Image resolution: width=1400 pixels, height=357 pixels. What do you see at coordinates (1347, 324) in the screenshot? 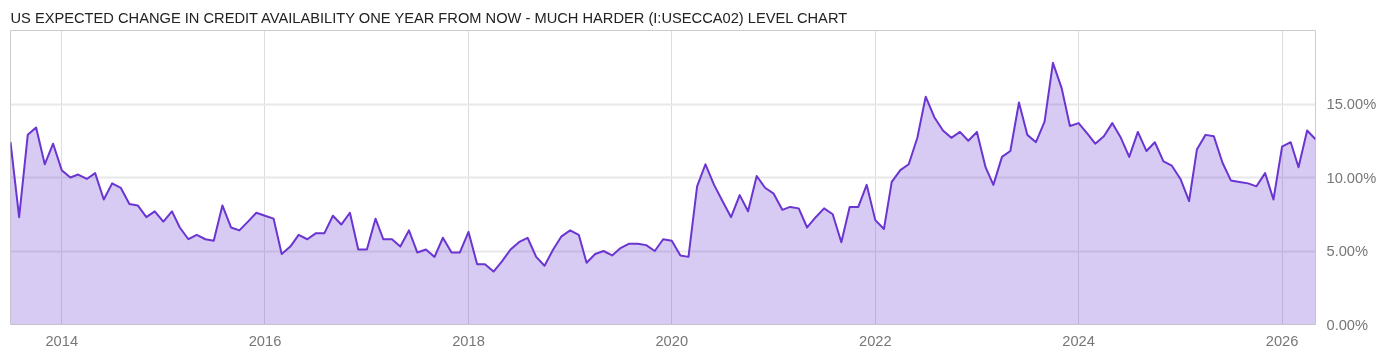
I see `y-tick-label: 0.00%` at bounding box center [1347, 324].